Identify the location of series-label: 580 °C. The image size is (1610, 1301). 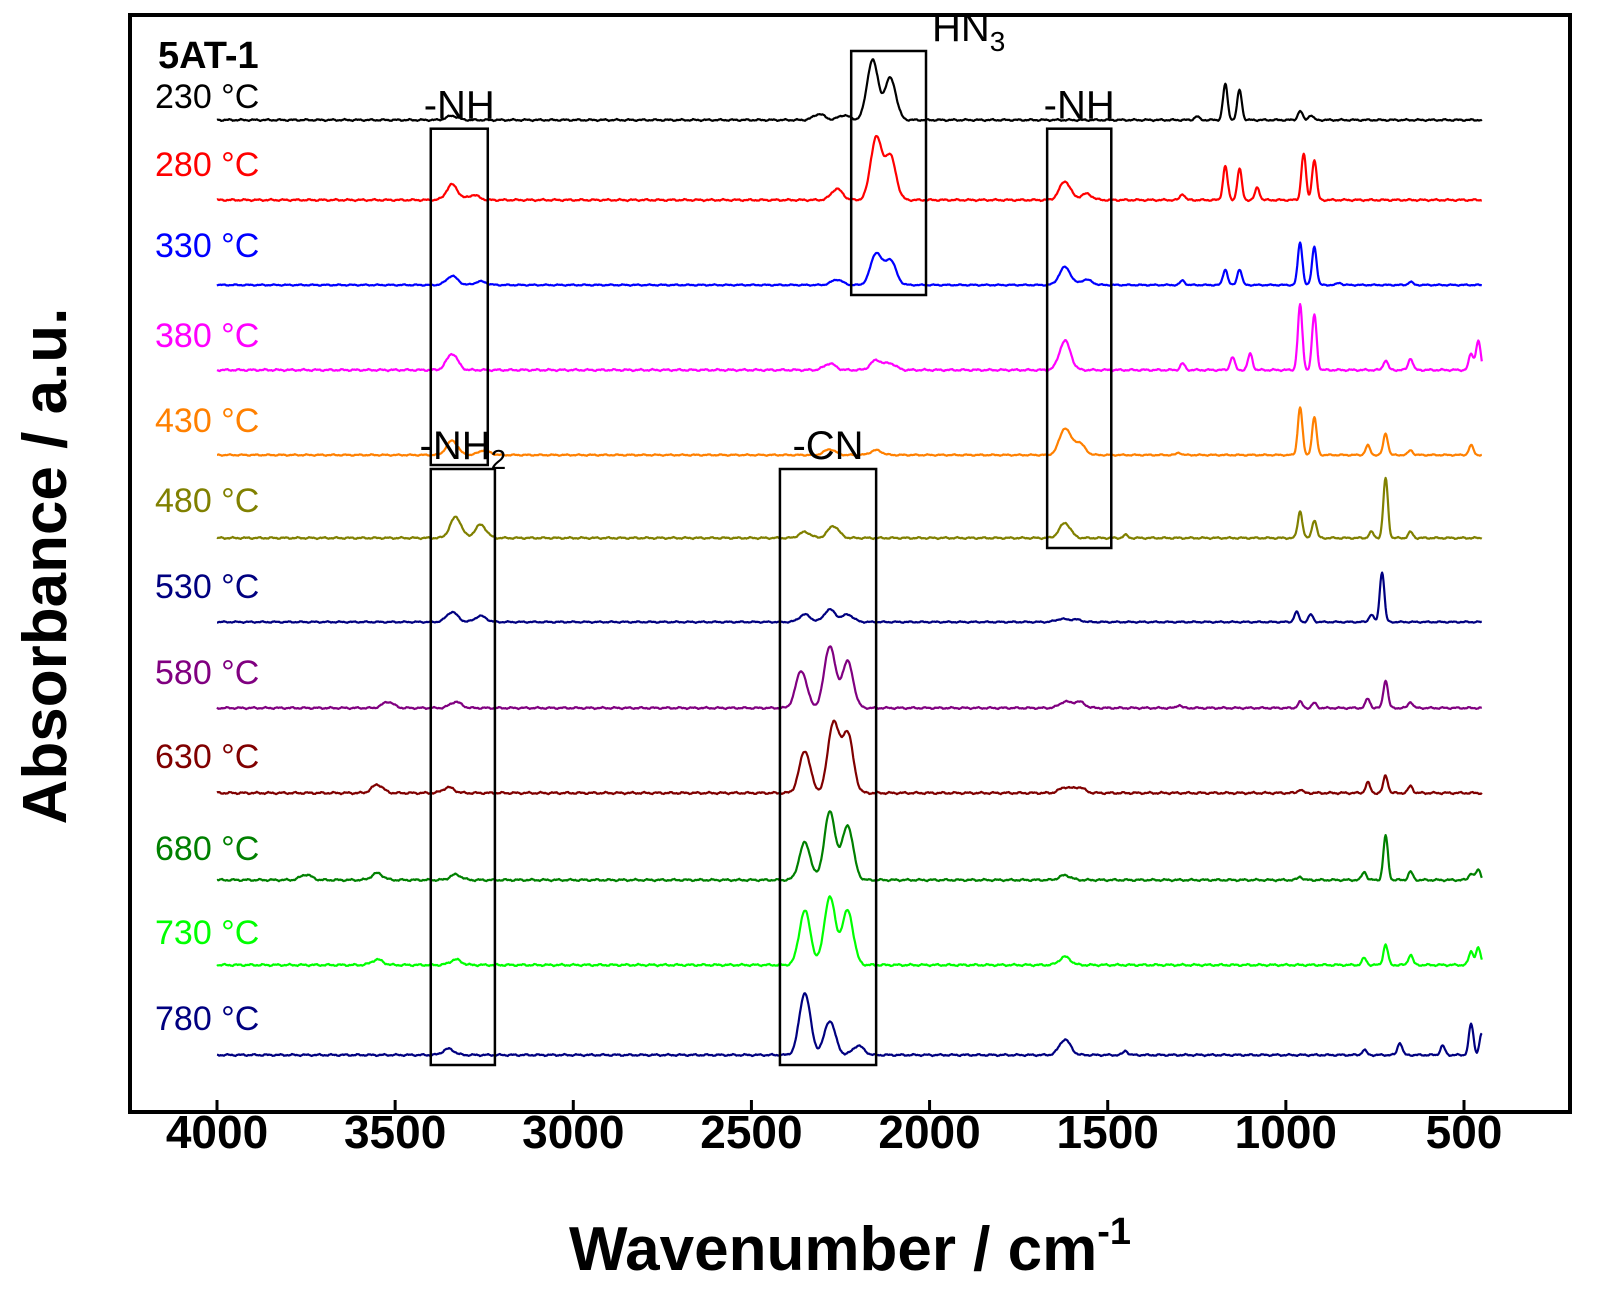
(207, 673).